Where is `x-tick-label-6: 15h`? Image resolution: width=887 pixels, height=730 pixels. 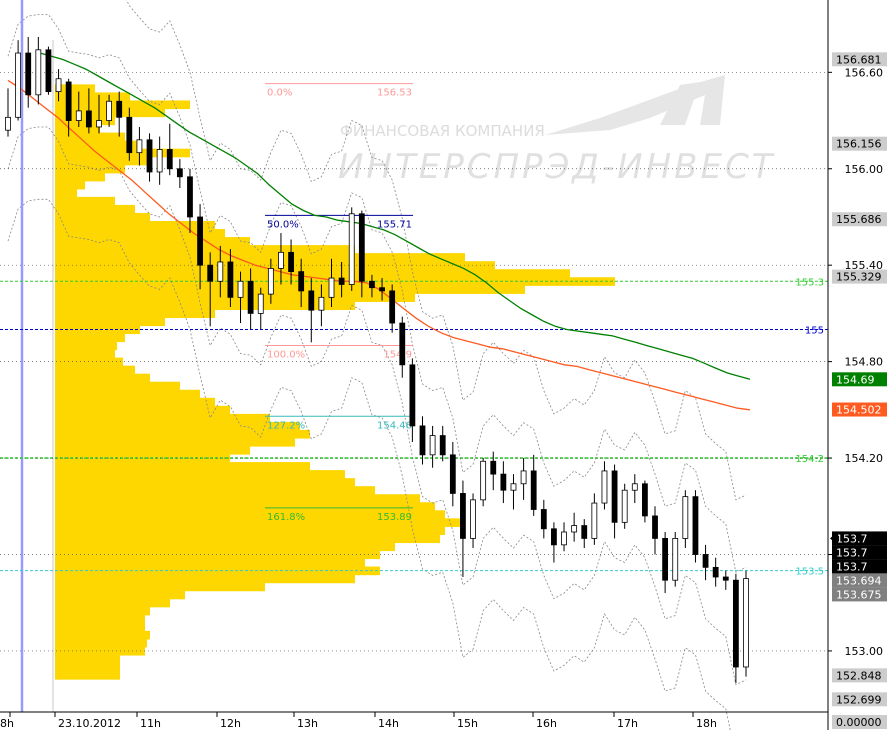
x-tick-label-6: 15h is located at coordinates (467, 723).